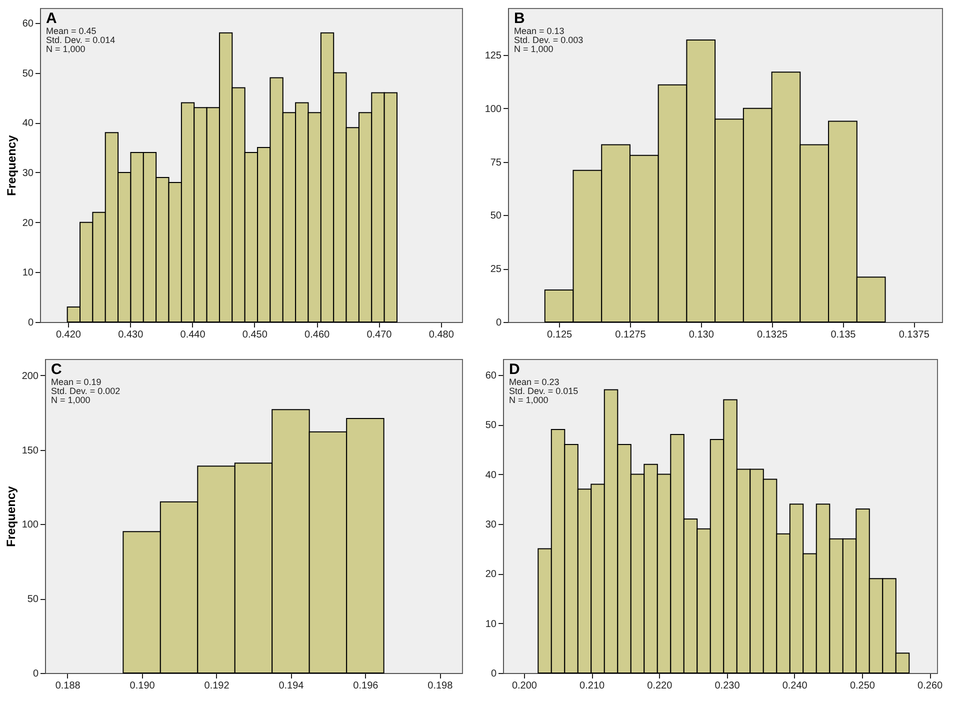 The image size is (960, 703). Describe the element at coordinates (630, 335) in the screenshot. I see `x-tick-label: 0.1275` at that location.